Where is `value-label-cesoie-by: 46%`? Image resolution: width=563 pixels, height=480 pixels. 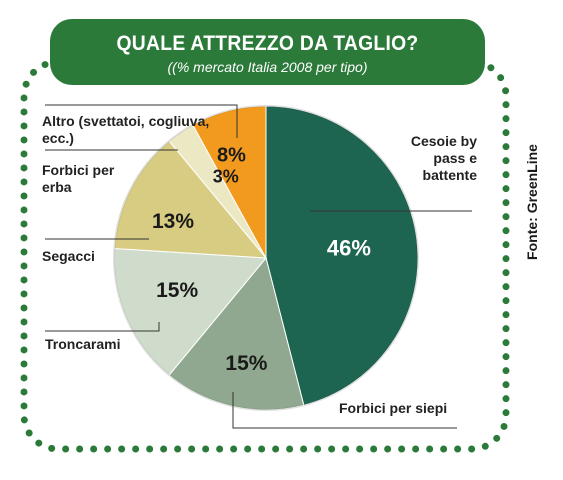
value-label-cesoie-by: 46% is located at coordinates (349, 247).